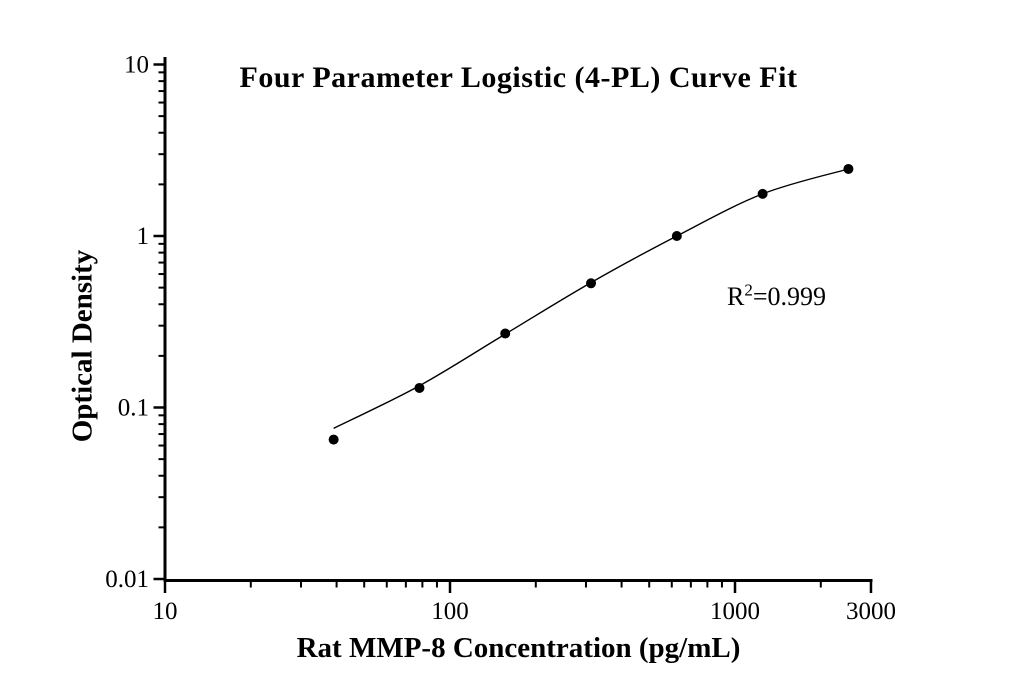 This screenshot has height=700, width=1011. What do you see at coordinates (518, 77) in the screenshot?
I see `chart-title: Four Parameter Logistic (4-PL) Curve Fit` at bounding box center [518, 77].